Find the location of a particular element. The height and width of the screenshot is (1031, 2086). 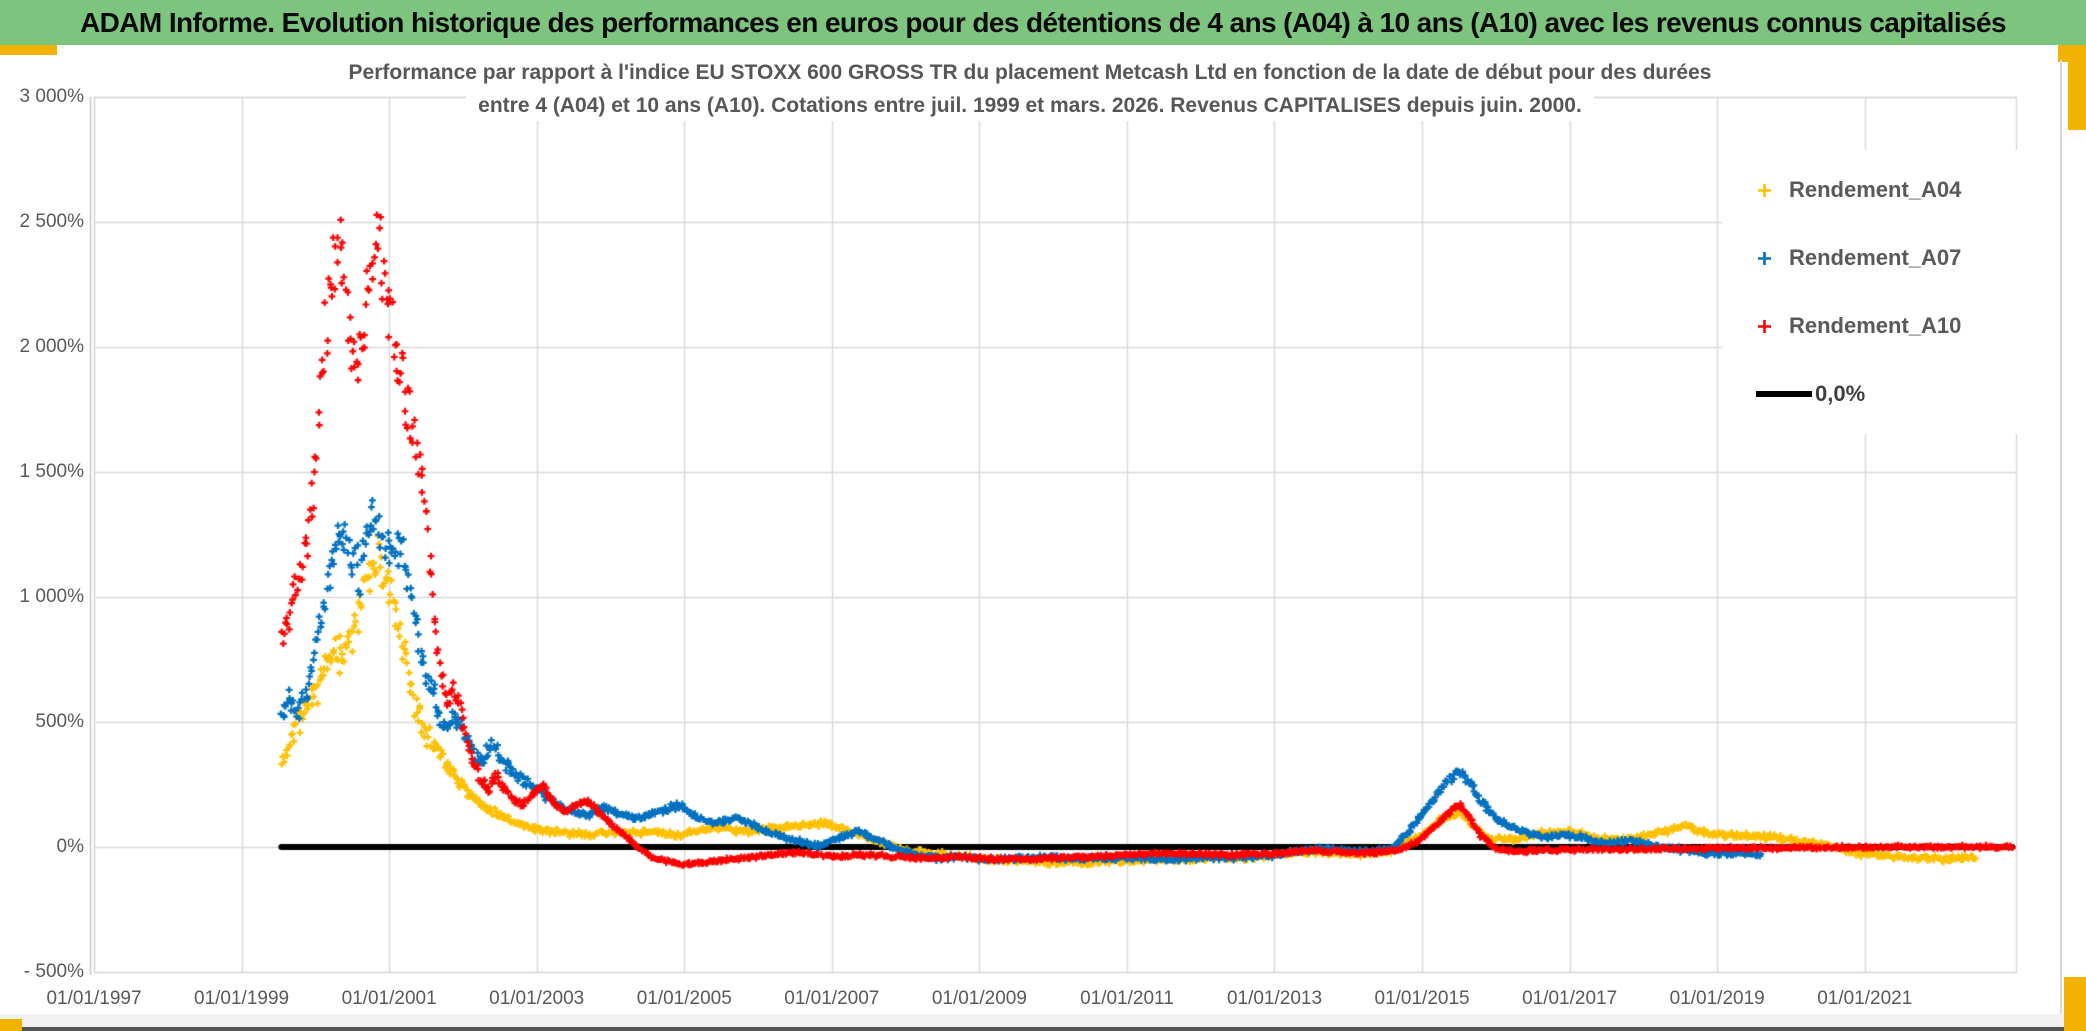

y-tick-label-0: 3 000% is located at coordinates (51, 96).